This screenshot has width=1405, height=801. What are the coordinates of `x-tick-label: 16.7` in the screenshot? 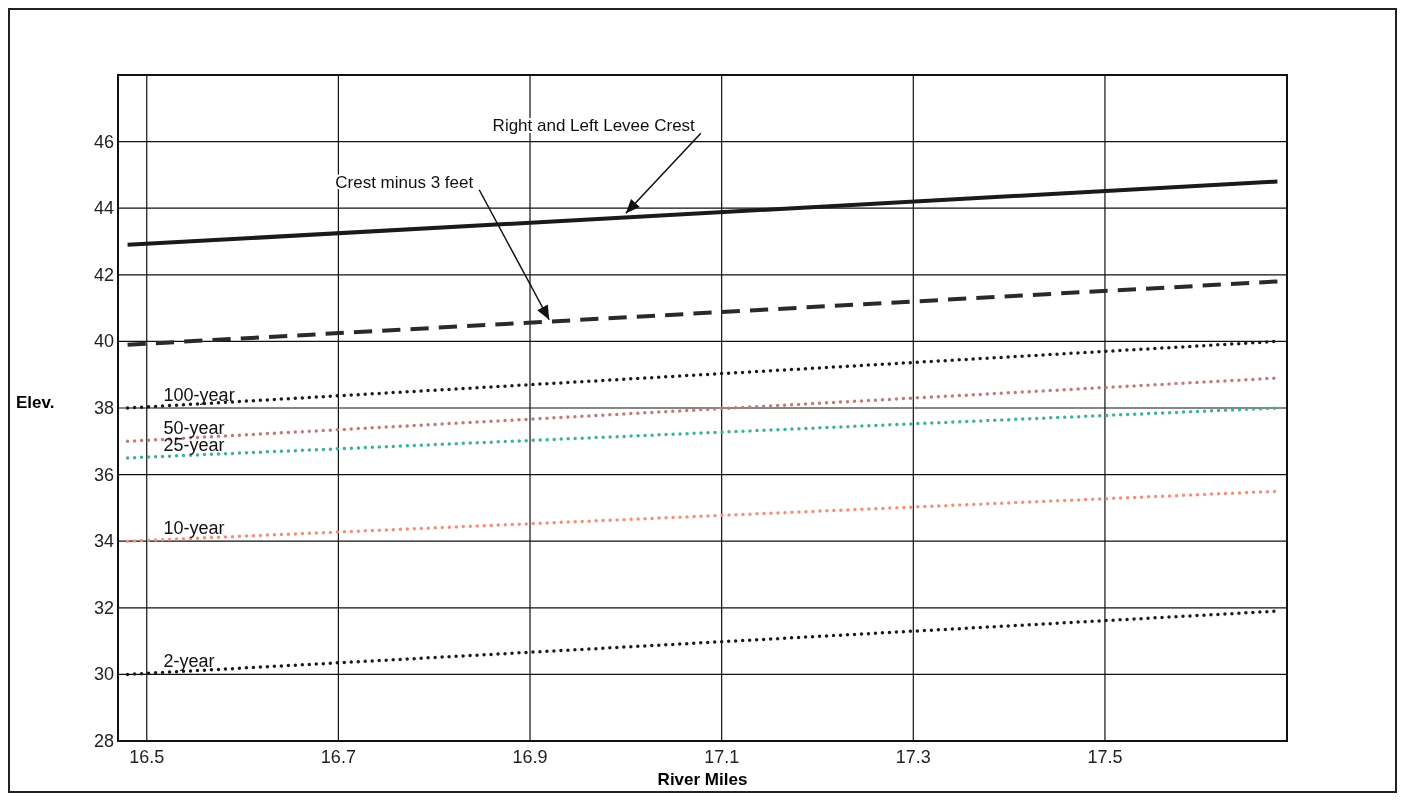 It's located at (338, 757).